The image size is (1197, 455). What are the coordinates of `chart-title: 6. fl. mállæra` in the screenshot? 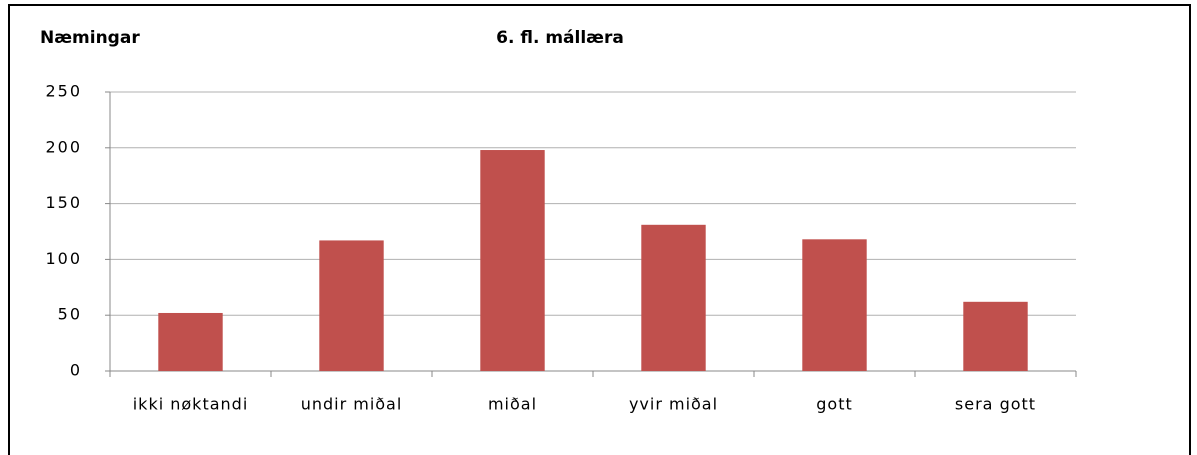 It's located at (560, 38).